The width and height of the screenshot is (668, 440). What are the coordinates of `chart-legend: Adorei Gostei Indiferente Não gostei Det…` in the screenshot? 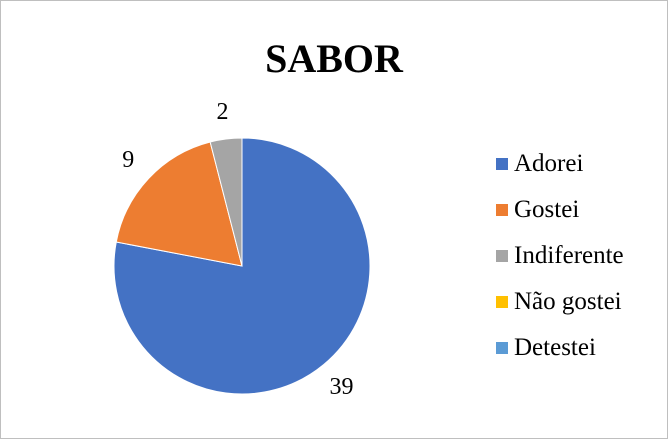 It's located at (560, 260).